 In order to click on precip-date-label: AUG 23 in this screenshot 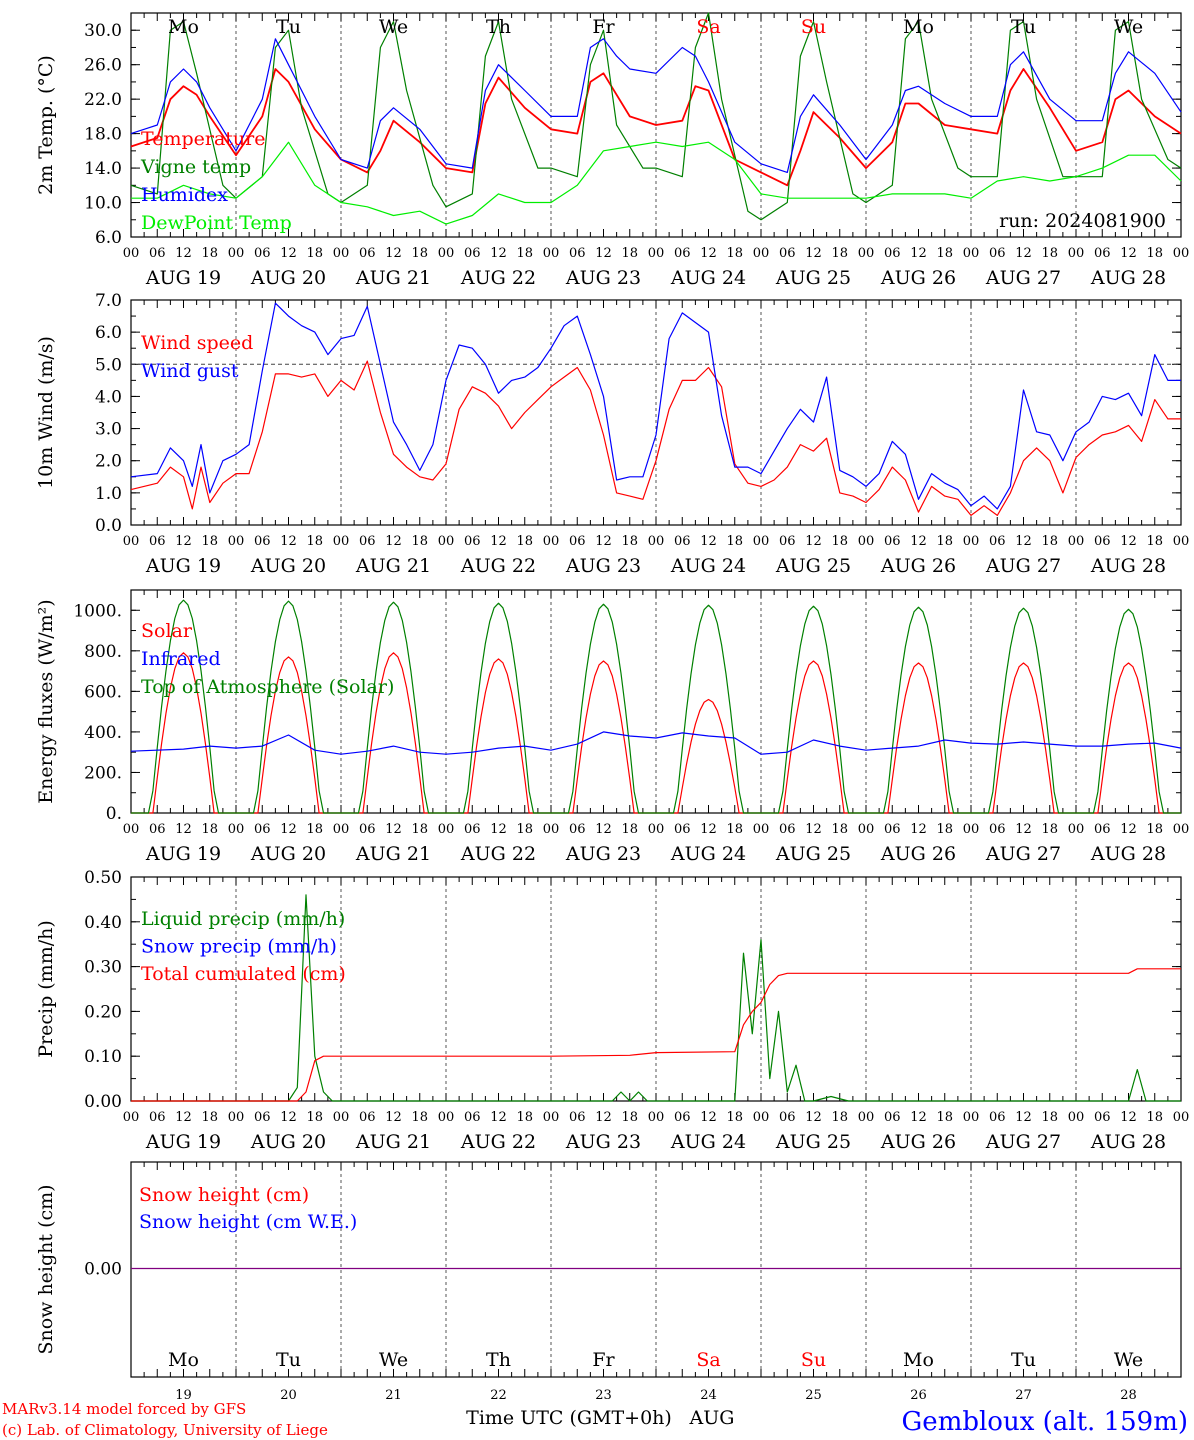, I will do `click(603, 1142)`.